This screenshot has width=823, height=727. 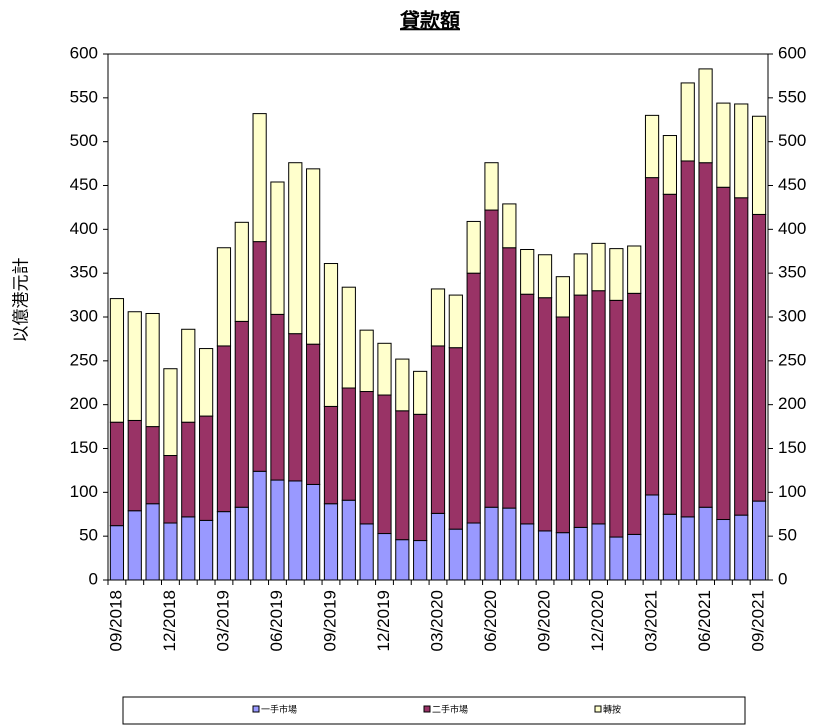 I want to click on y2-tick-label: 200, so click(x=792, y=403).